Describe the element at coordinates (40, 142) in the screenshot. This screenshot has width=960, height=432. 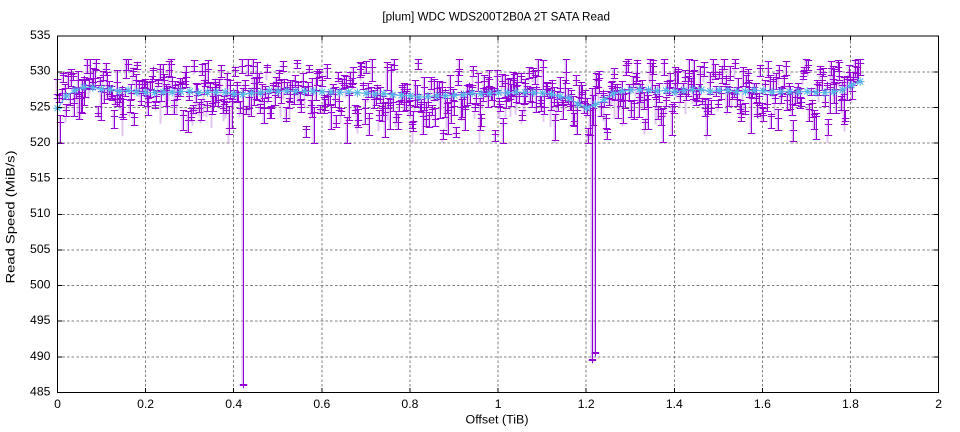
I see `svg-text: 520` at that location.